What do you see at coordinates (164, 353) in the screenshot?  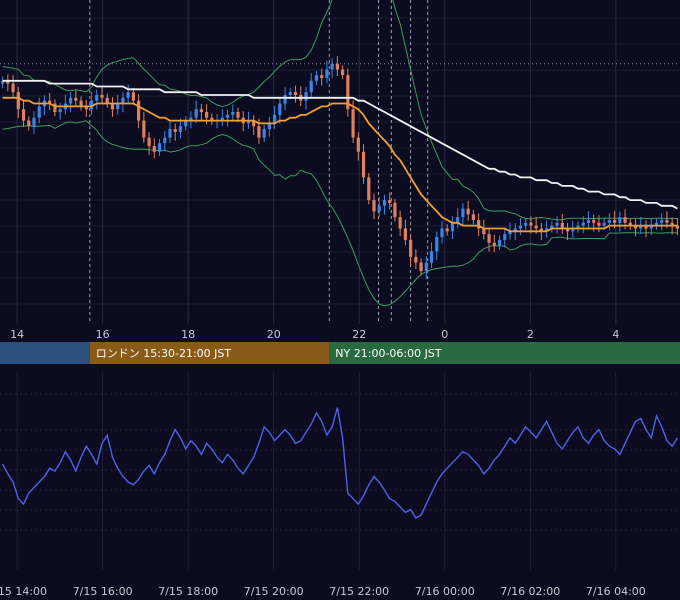 I see `session-label: ロンドン 15:30-21:00 JST` at bounding box center [164, 353].